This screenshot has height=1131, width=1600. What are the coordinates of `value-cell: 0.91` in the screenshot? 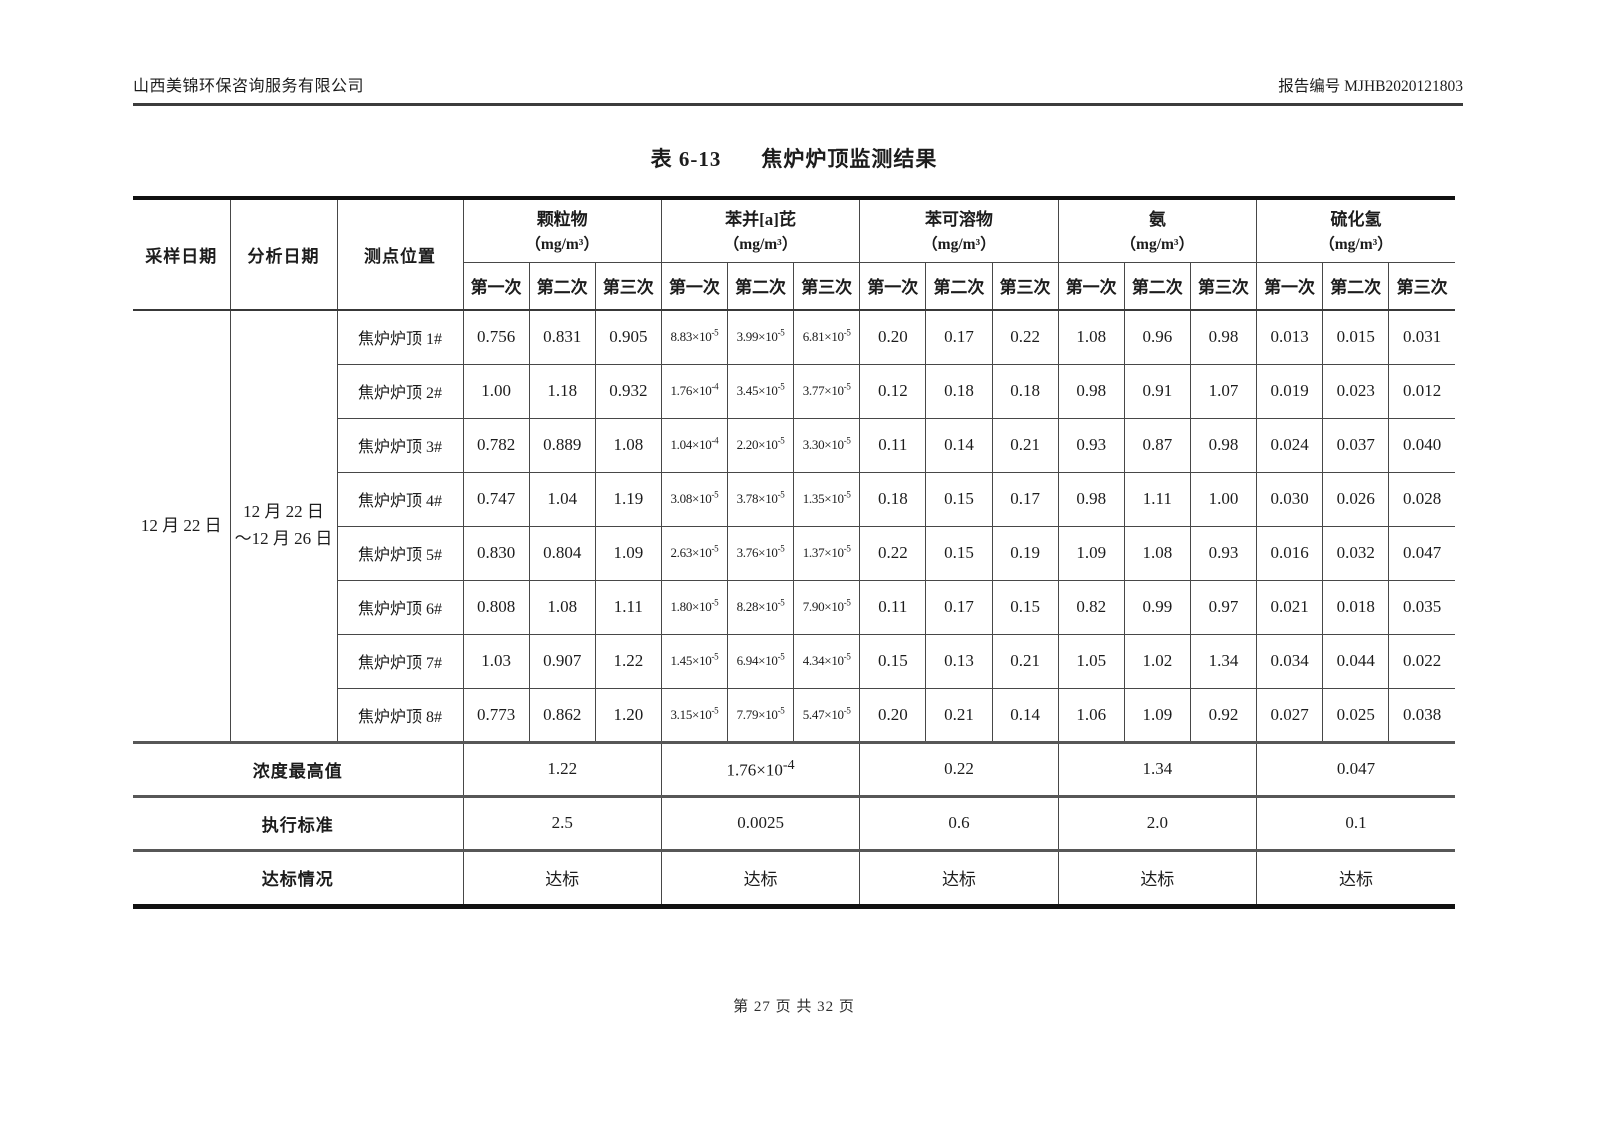 It's located at (1157, 391).